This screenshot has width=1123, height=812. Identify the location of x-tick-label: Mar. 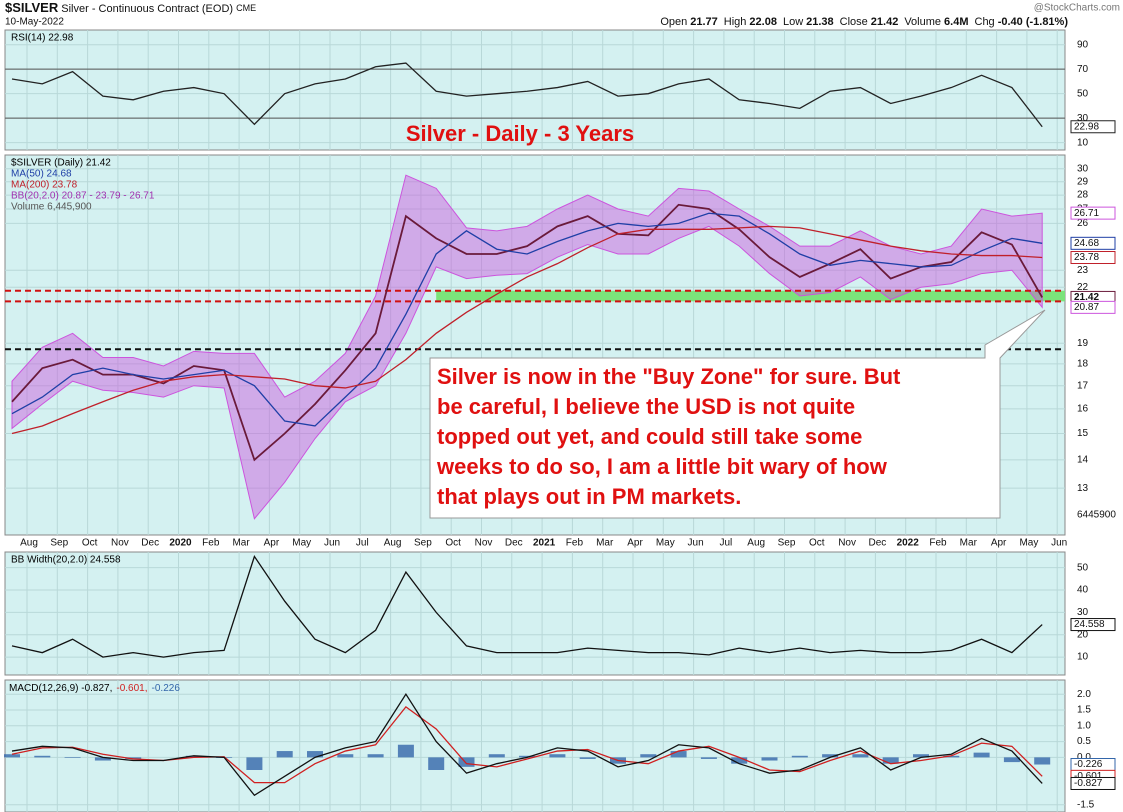
(605, 543).